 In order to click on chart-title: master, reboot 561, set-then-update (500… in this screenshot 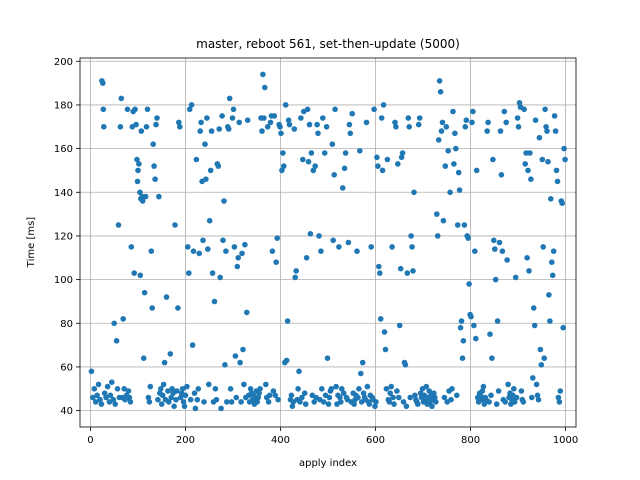, I will do `click(328, 44)`.